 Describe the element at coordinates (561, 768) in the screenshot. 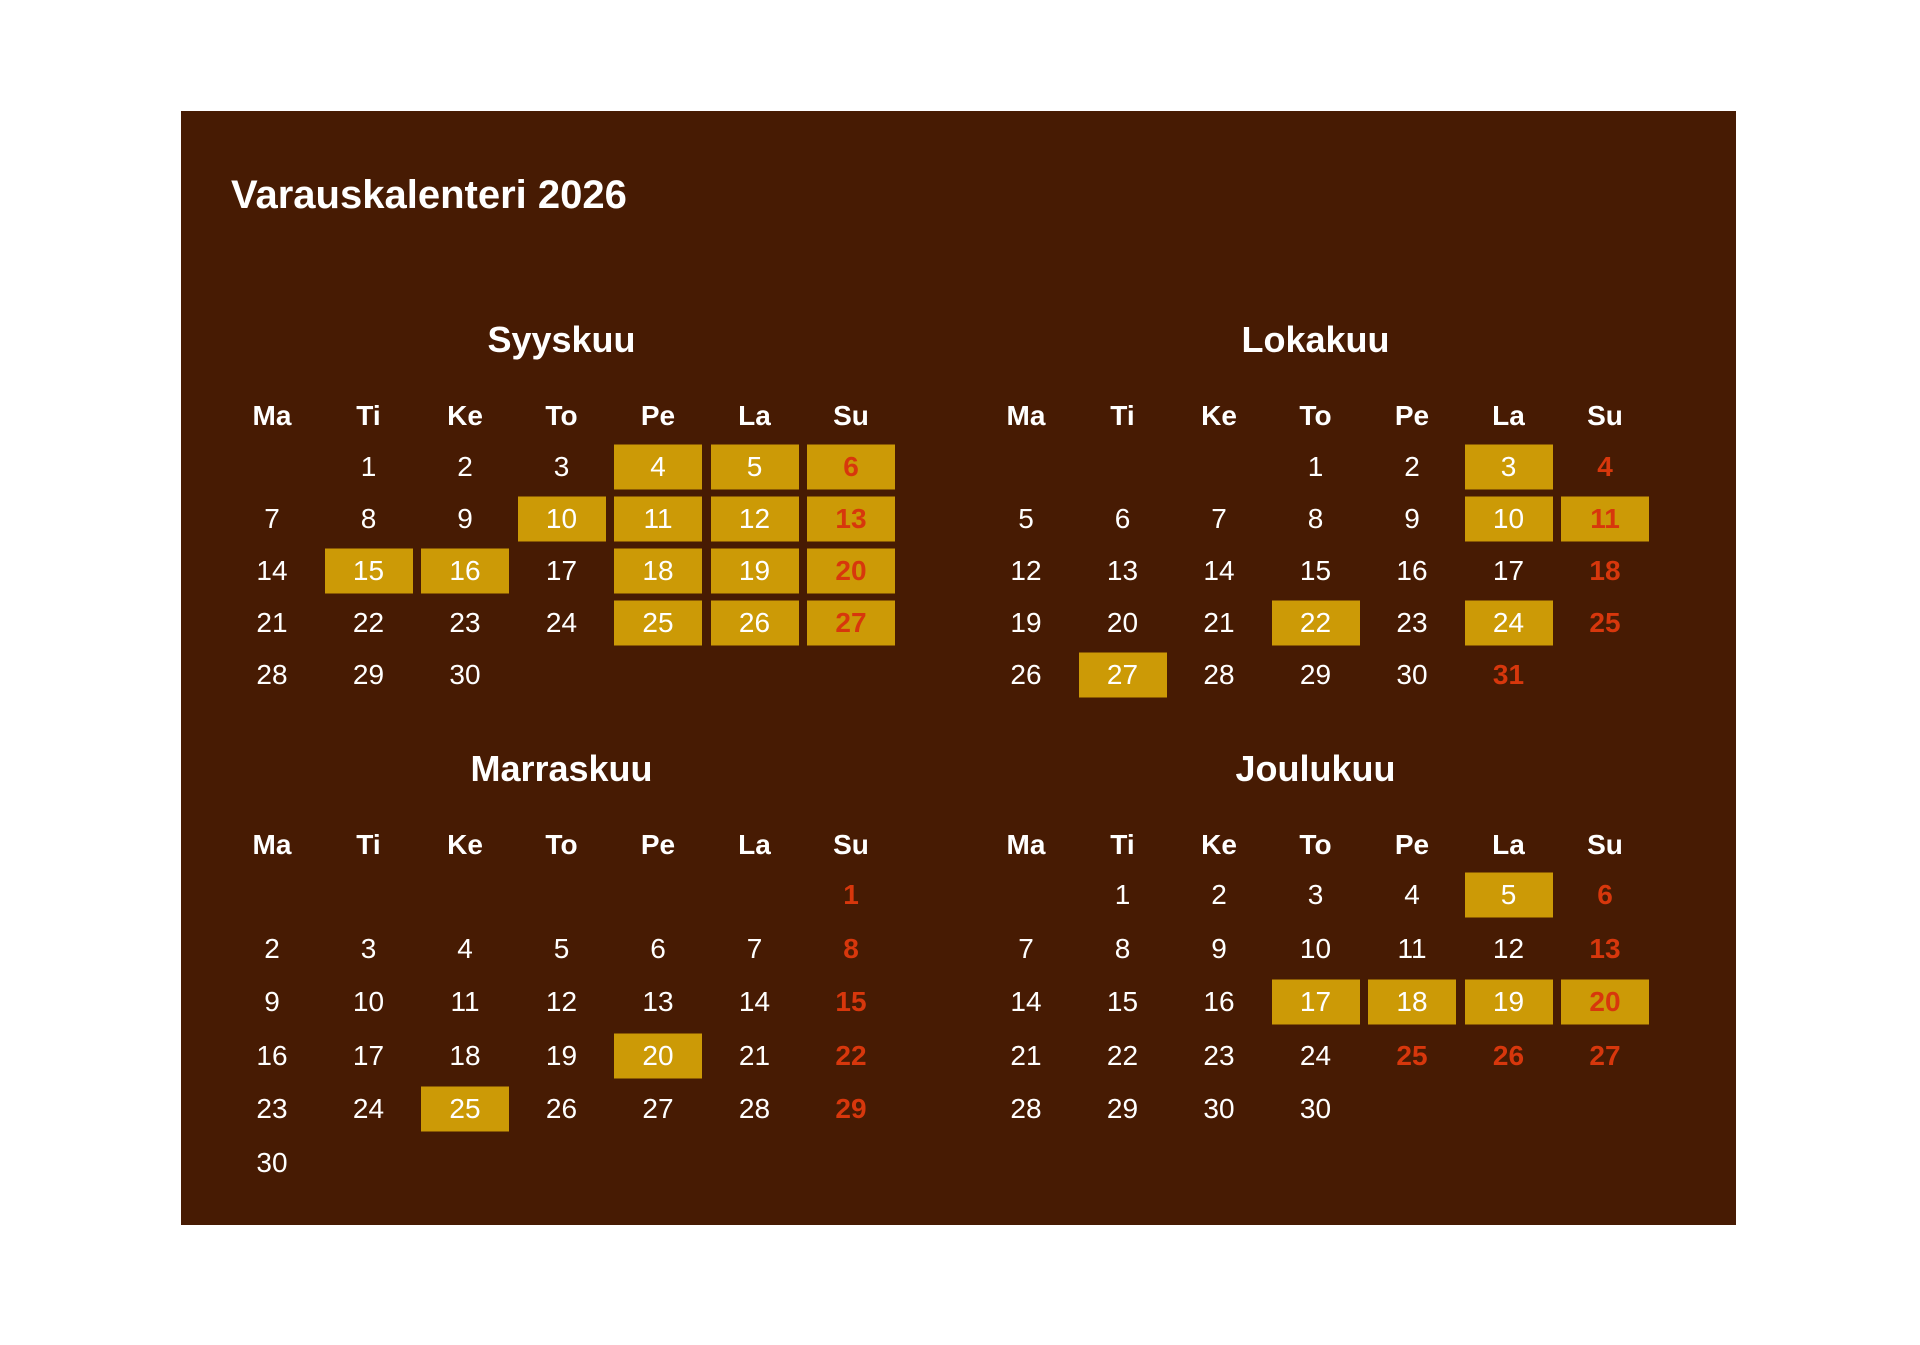

I see `month-title: Marraskuu` at that location.